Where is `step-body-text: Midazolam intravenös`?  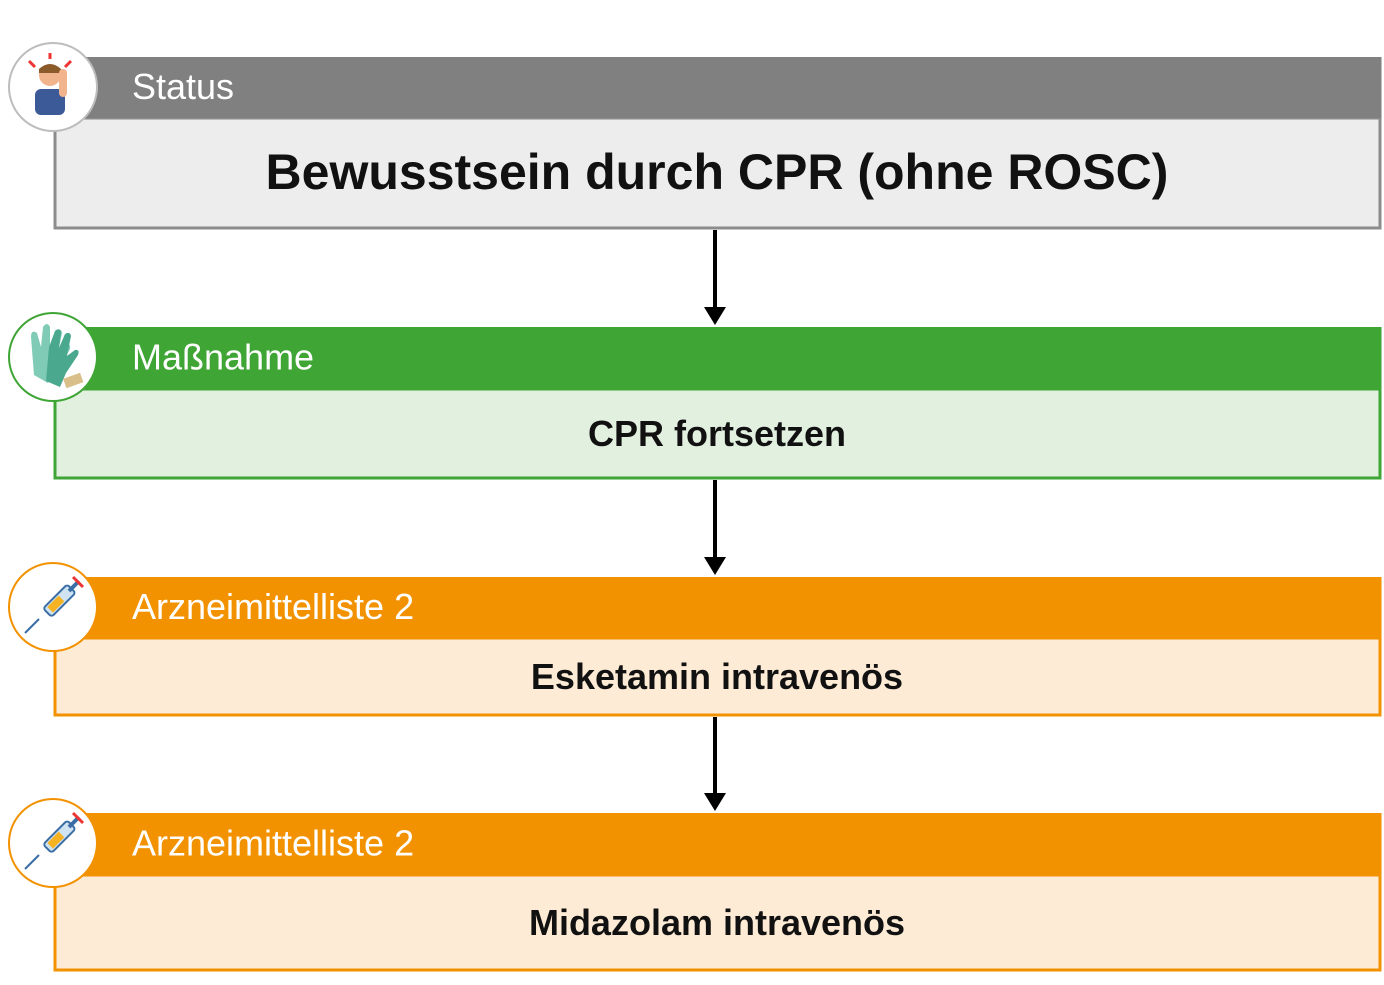 step-body-text: Midazolam intravenös is located at coordinates (717, 922).